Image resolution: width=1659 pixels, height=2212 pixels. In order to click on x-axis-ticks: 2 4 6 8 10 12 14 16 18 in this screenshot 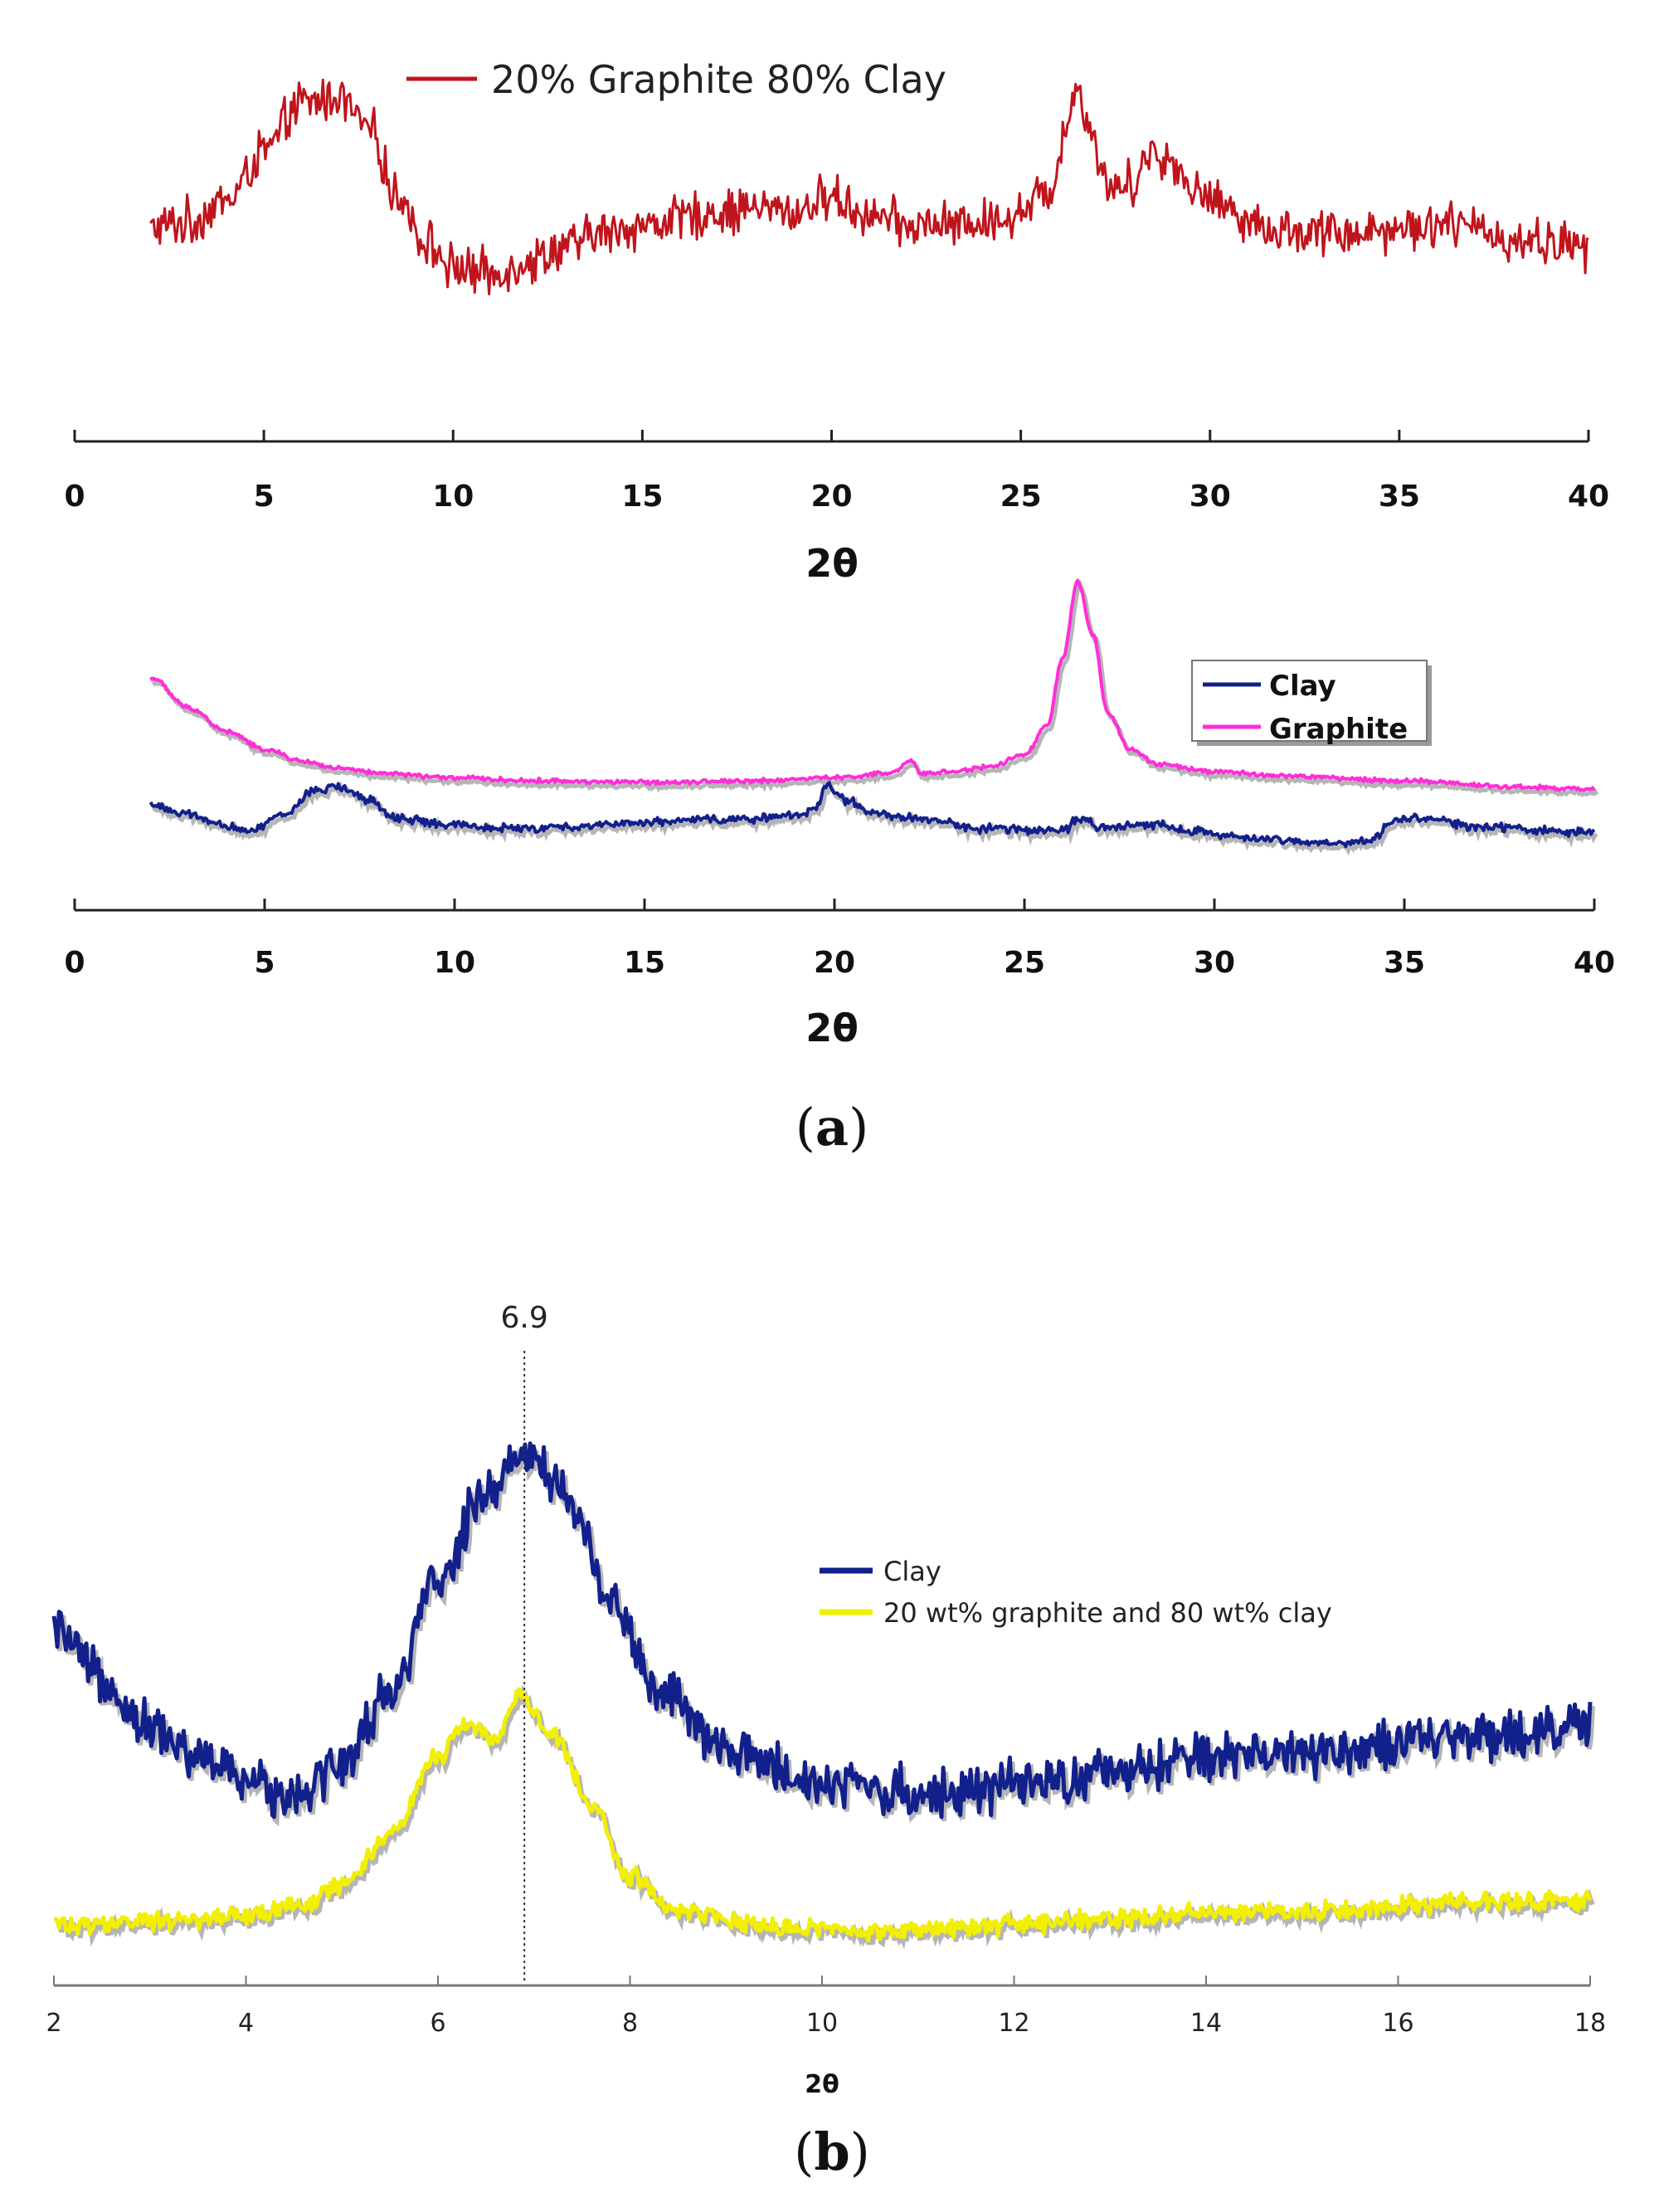, I will do `click(826, 2007)`.